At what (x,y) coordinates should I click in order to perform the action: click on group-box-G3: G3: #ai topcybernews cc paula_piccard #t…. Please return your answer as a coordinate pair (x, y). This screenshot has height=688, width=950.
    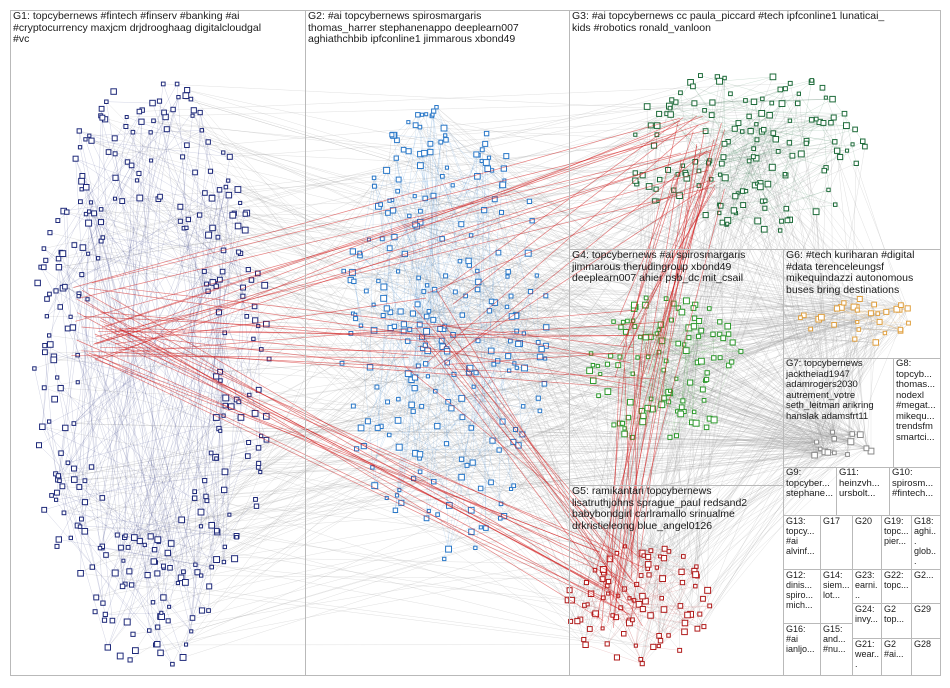
    Looking at the image, I should click on (755, 130).